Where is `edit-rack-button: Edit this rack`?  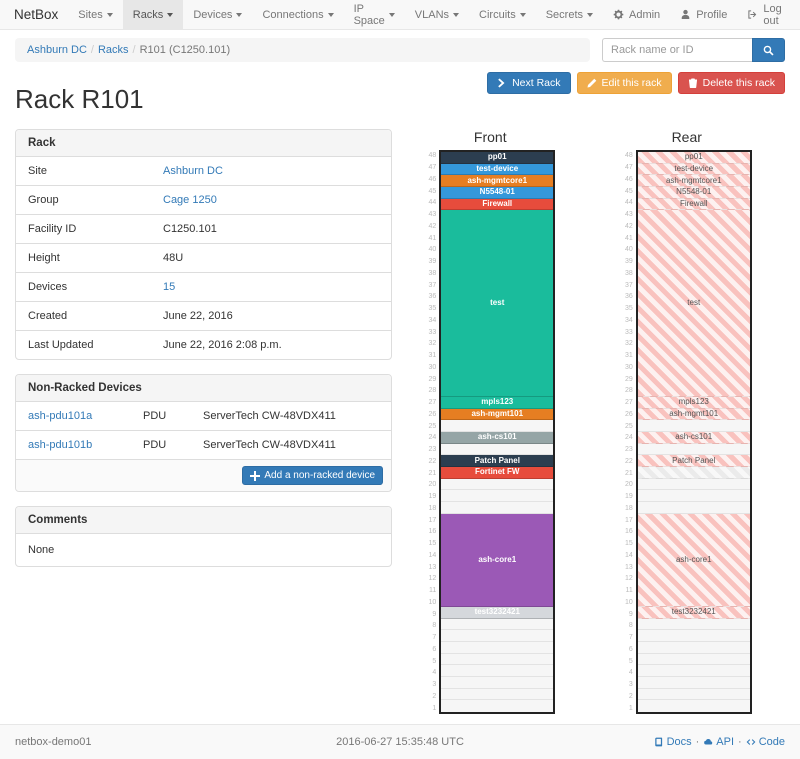
edit-rack-button: Edit this rack is located at coordinates (624, 83).